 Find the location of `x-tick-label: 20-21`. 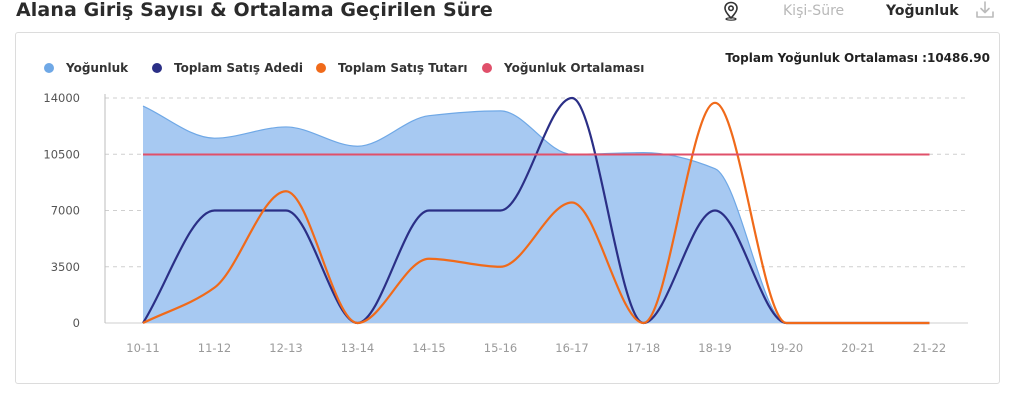

x-tick-label: 20-21 is located at coordinates (857, 348).